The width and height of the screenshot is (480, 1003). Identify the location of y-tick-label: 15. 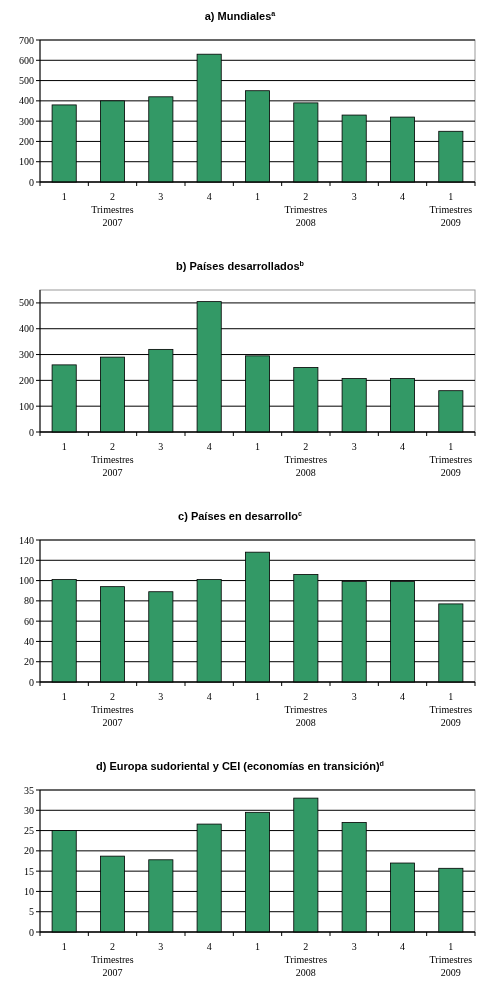
(29, 871).